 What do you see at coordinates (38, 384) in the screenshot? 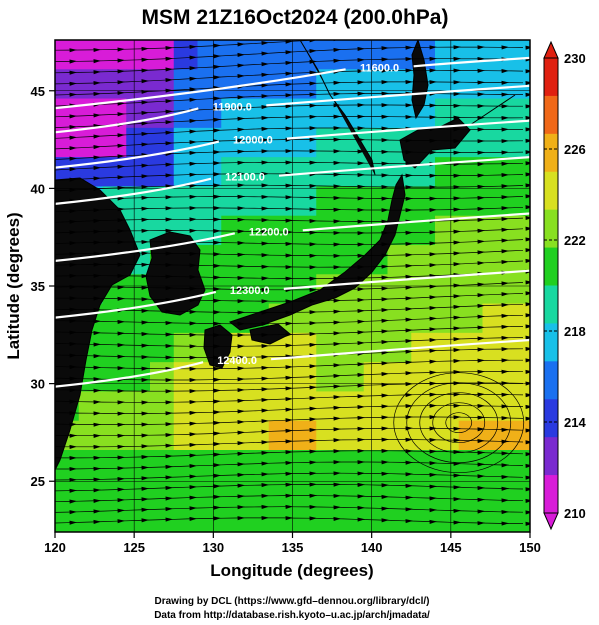
I see `y-tick-label: 30` at bounding box center [38, 384].